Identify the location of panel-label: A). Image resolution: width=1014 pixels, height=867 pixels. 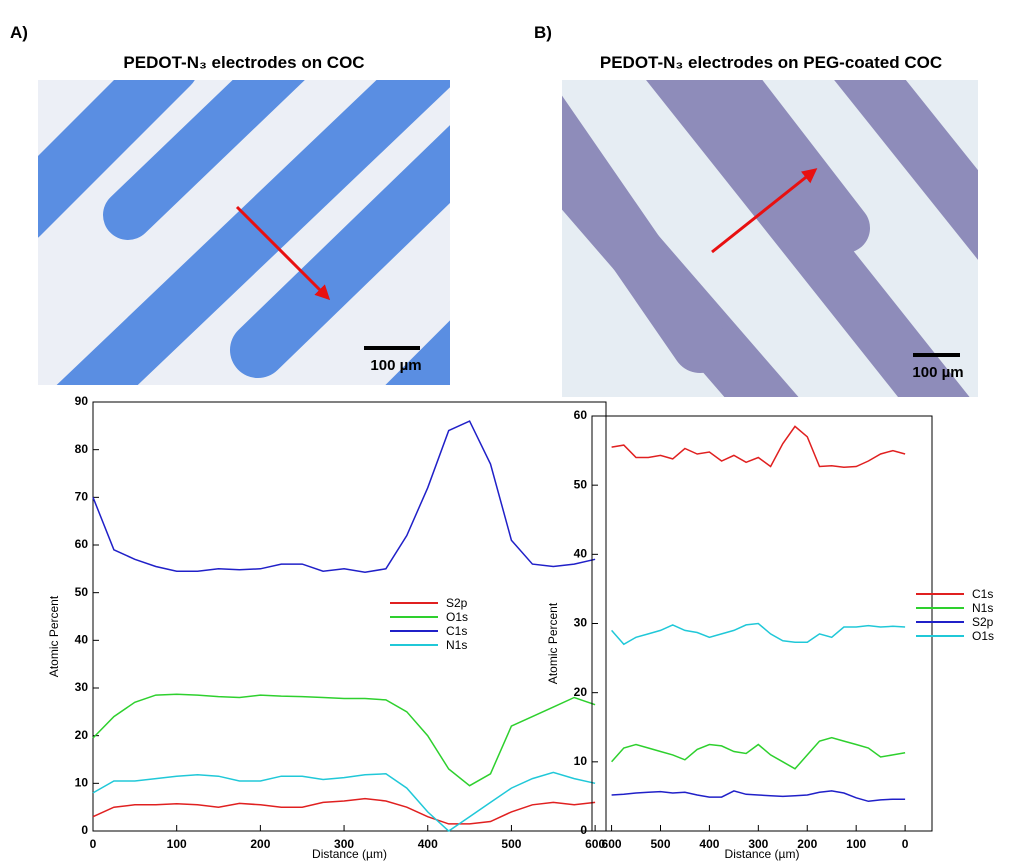
(19, 32).